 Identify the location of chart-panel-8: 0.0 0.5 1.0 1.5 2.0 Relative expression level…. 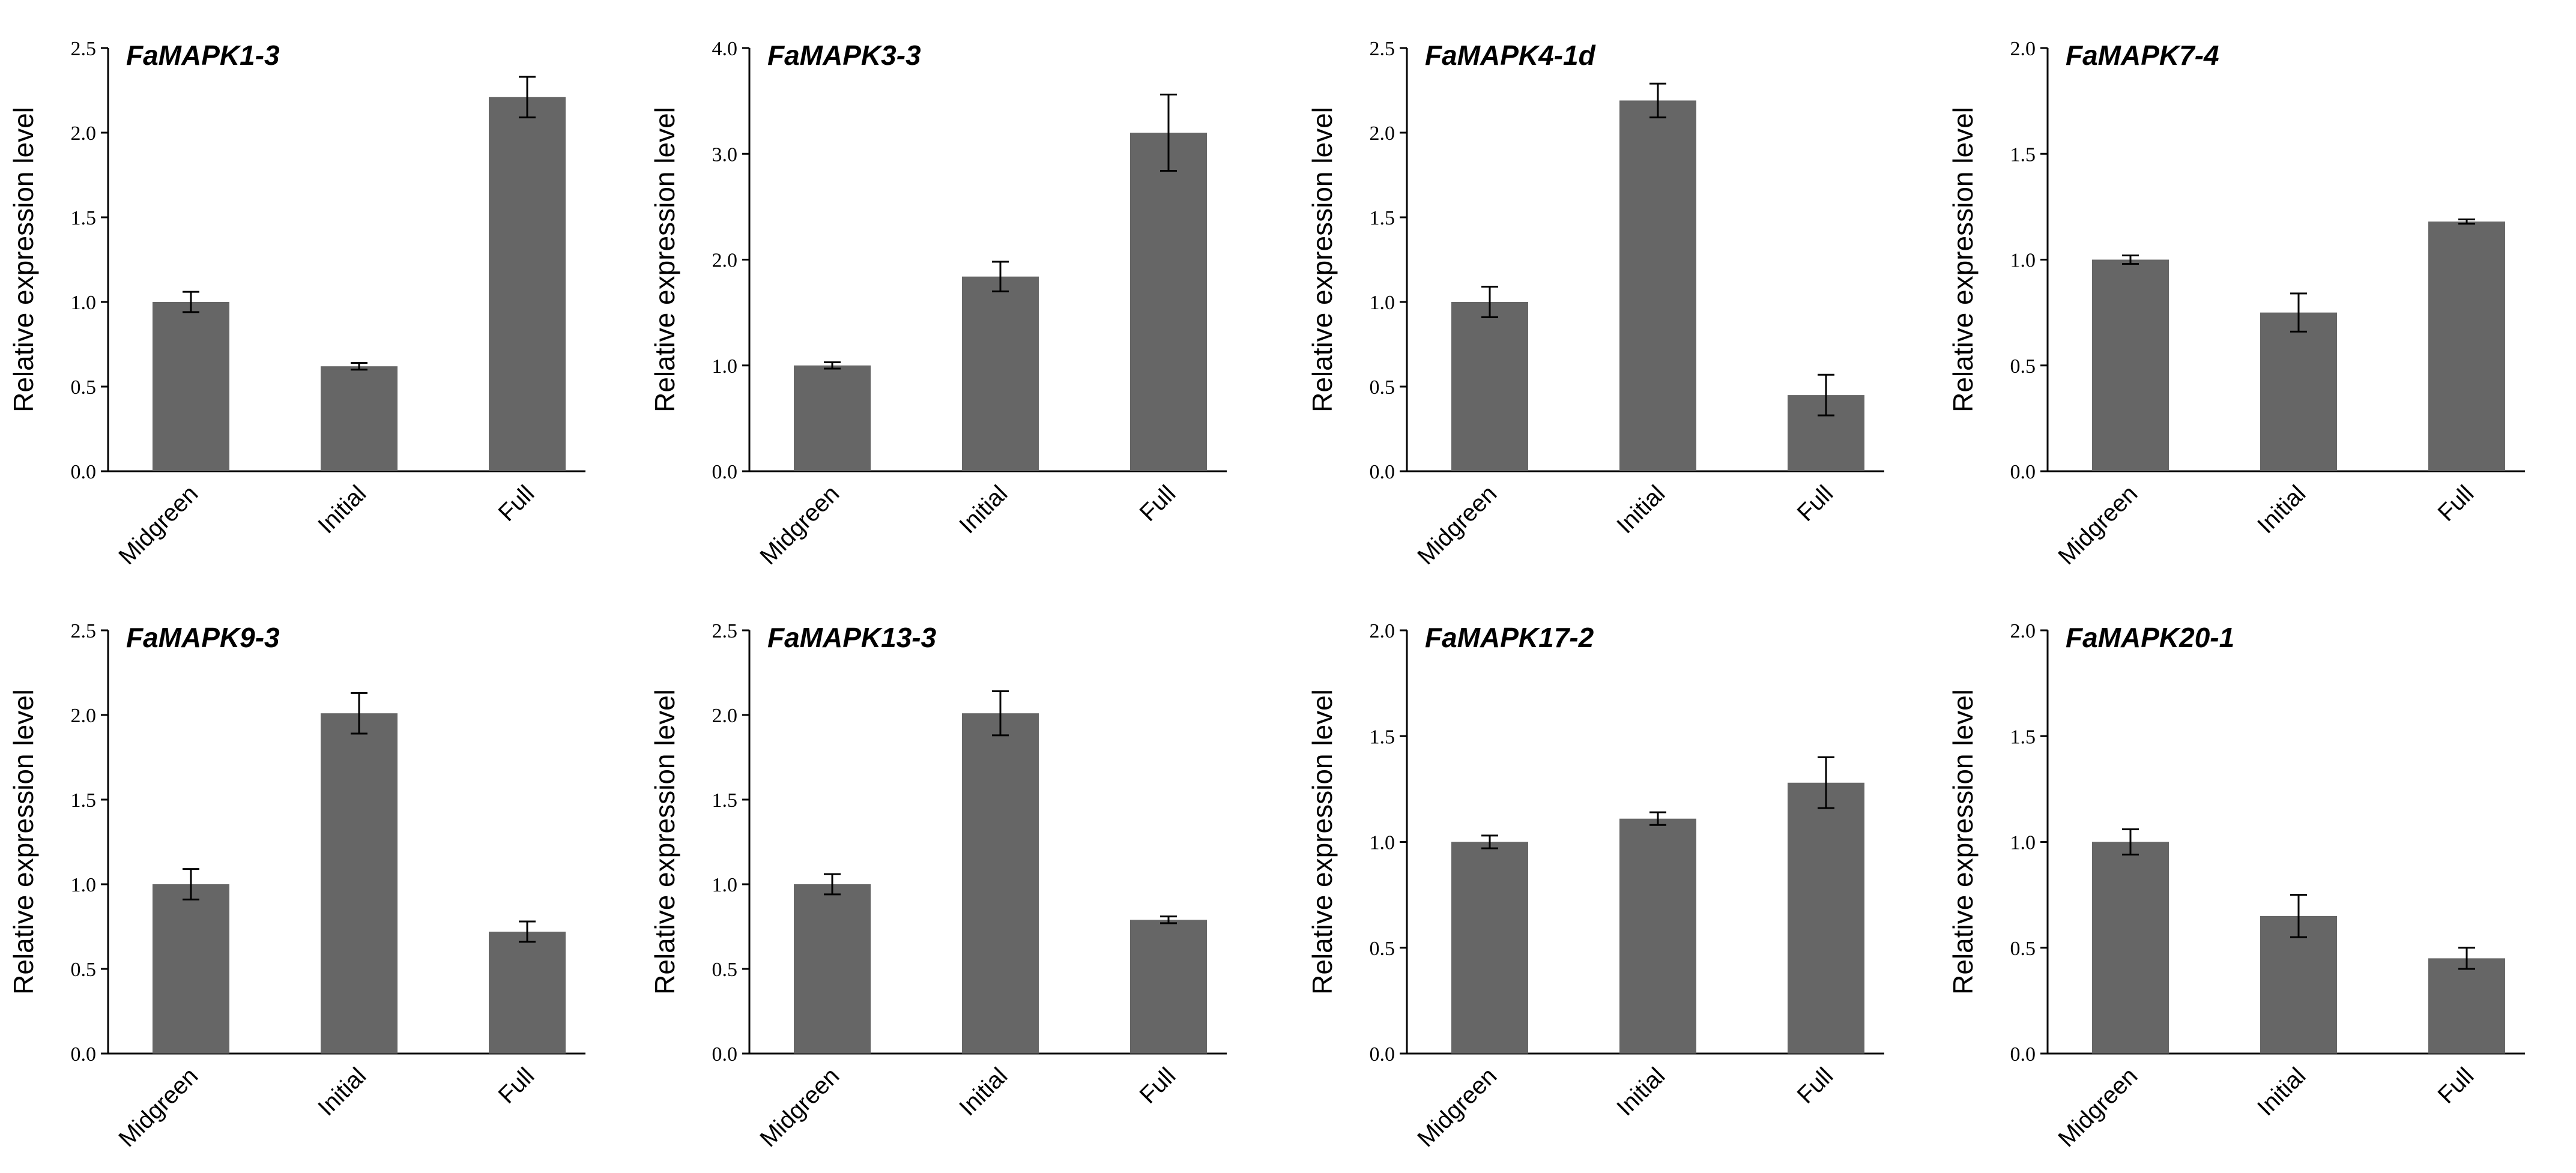
(2236, 886).